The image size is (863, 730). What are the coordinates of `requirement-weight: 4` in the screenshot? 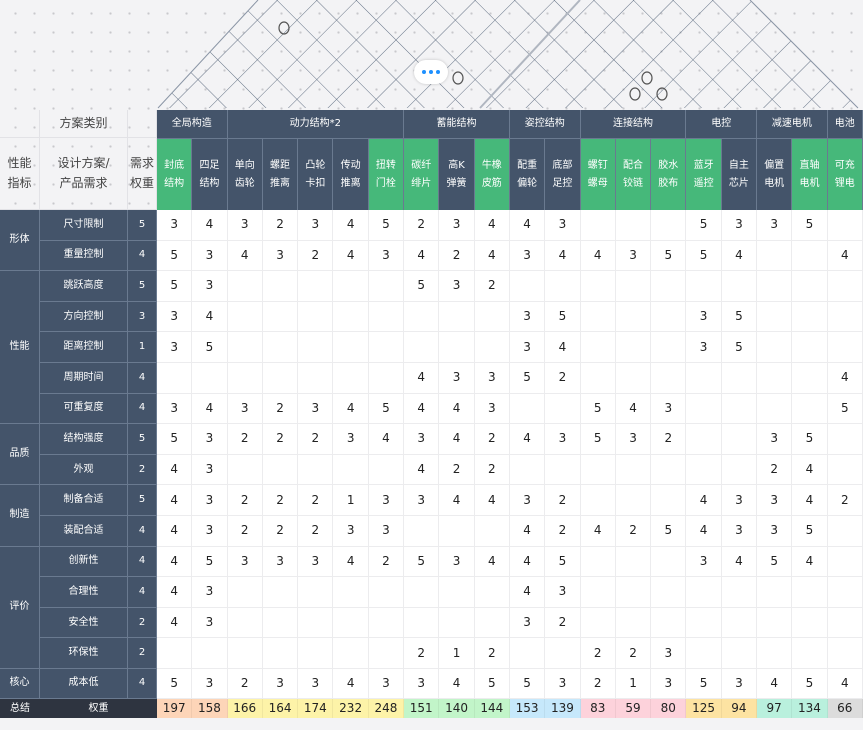 It's located at (142, 683).